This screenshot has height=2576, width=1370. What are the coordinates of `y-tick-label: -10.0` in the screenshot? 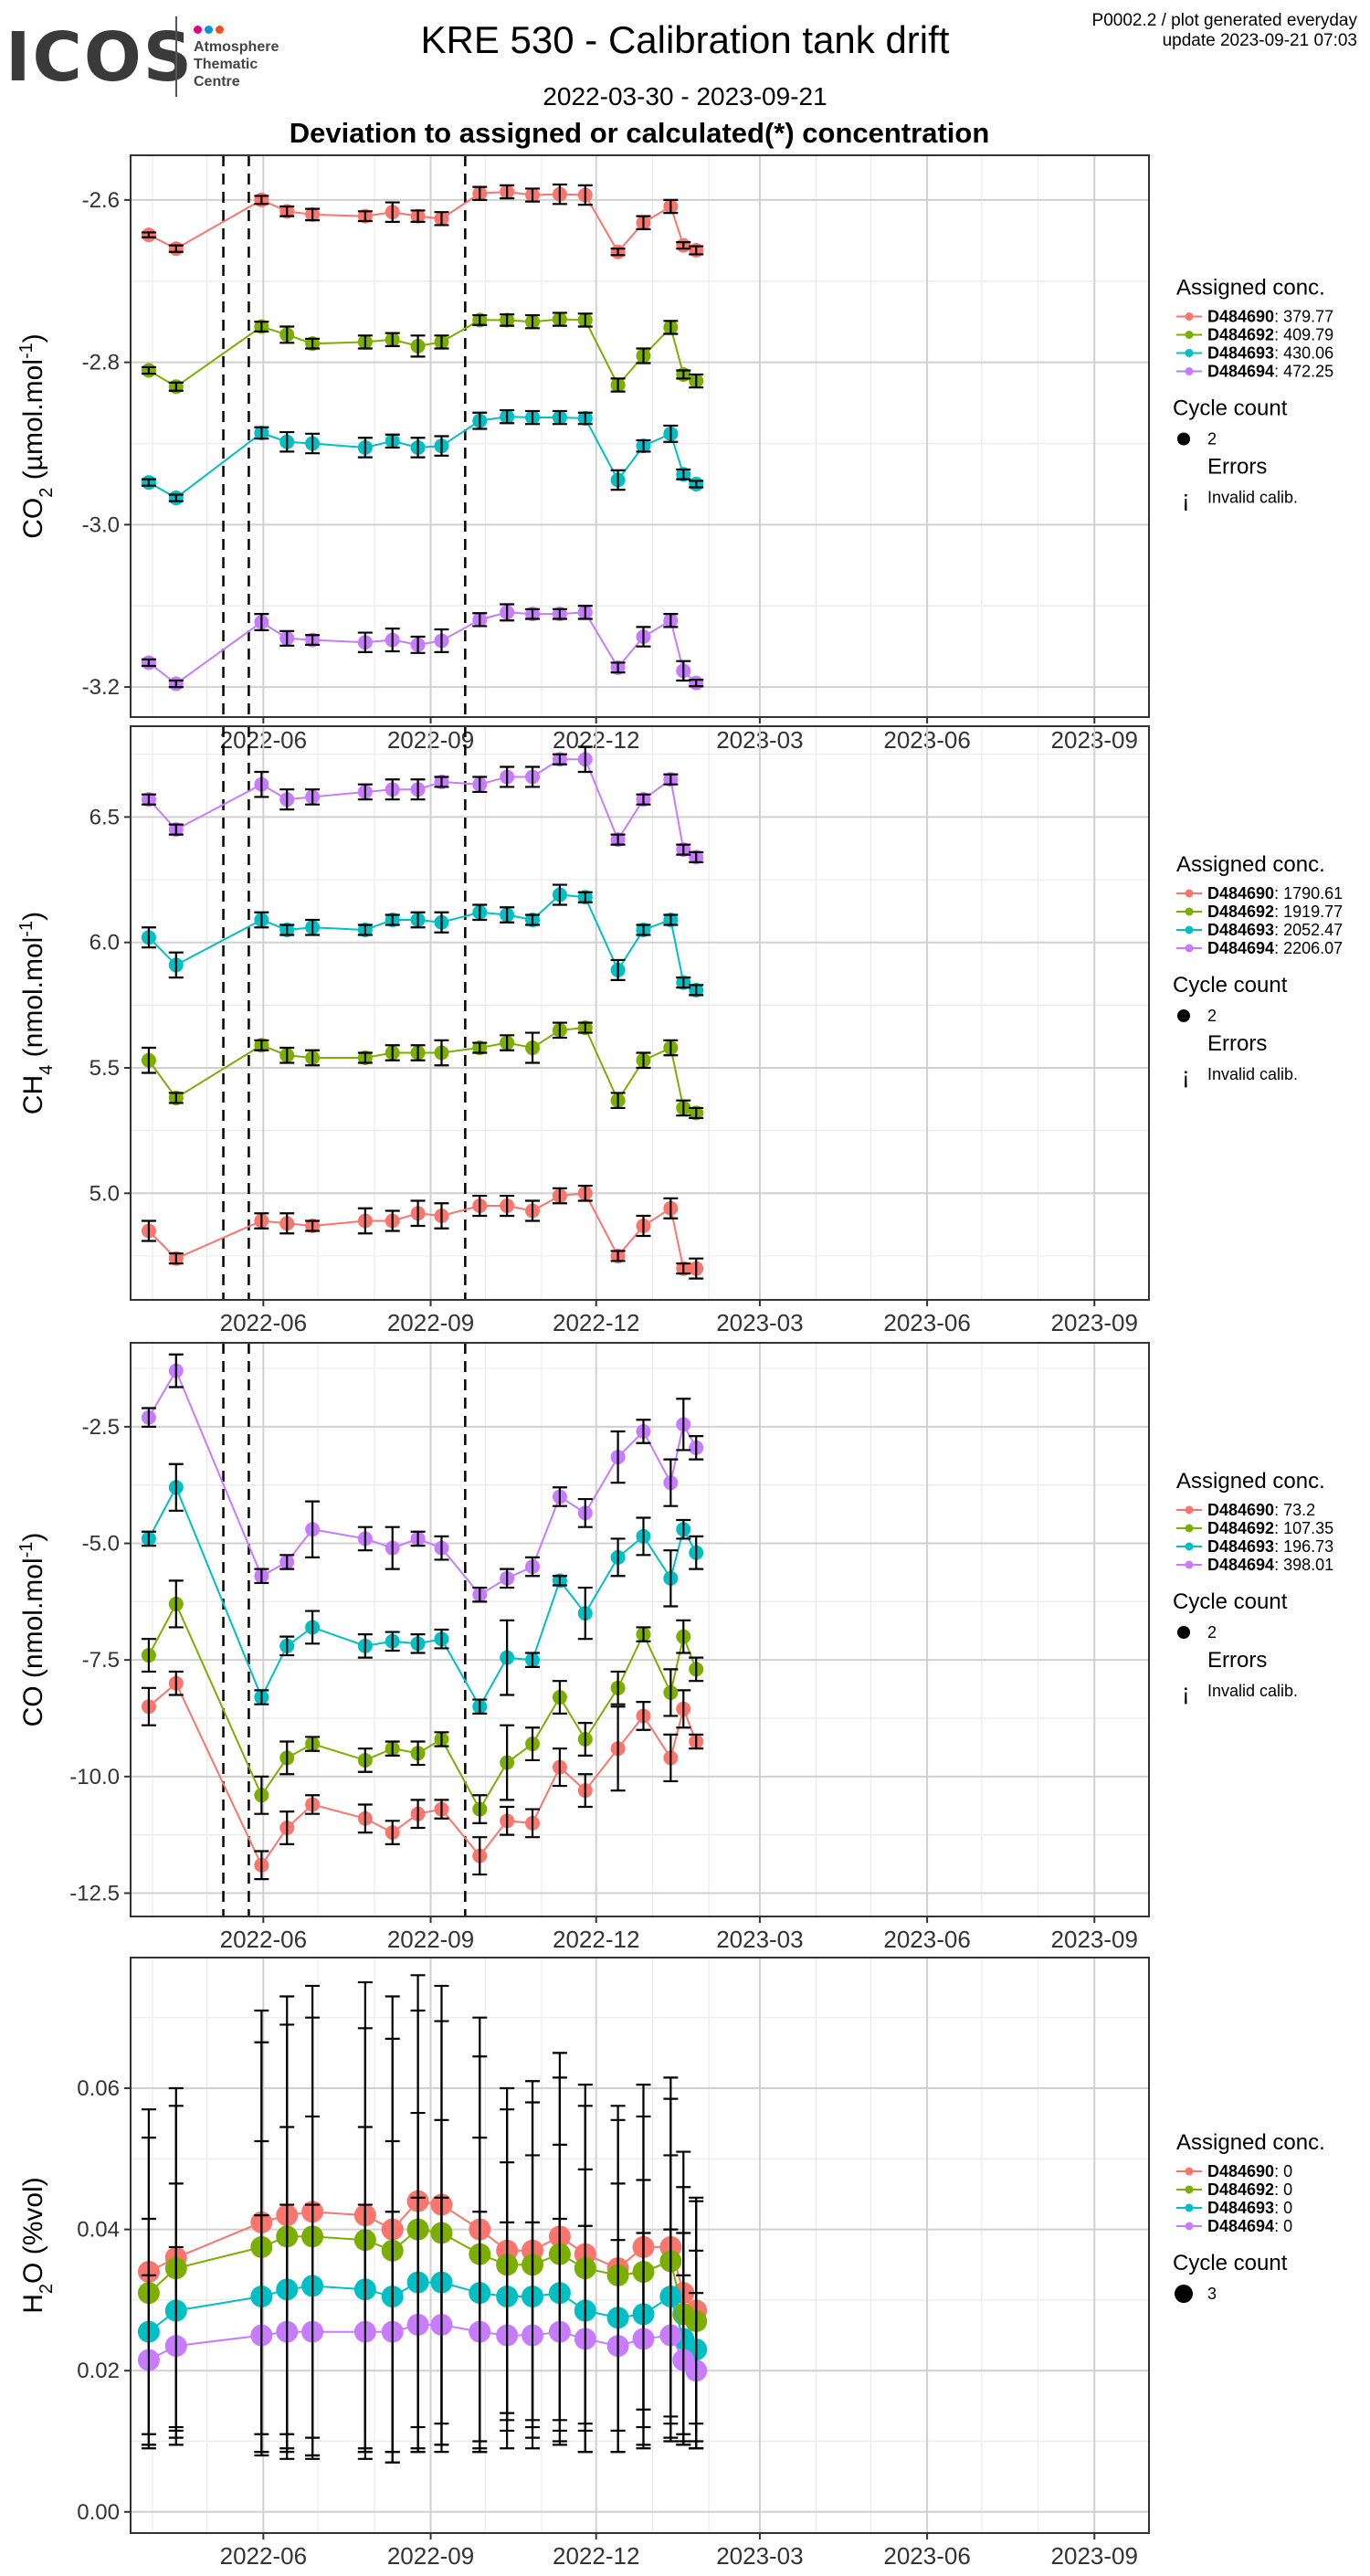 It's located at (94, 1777).